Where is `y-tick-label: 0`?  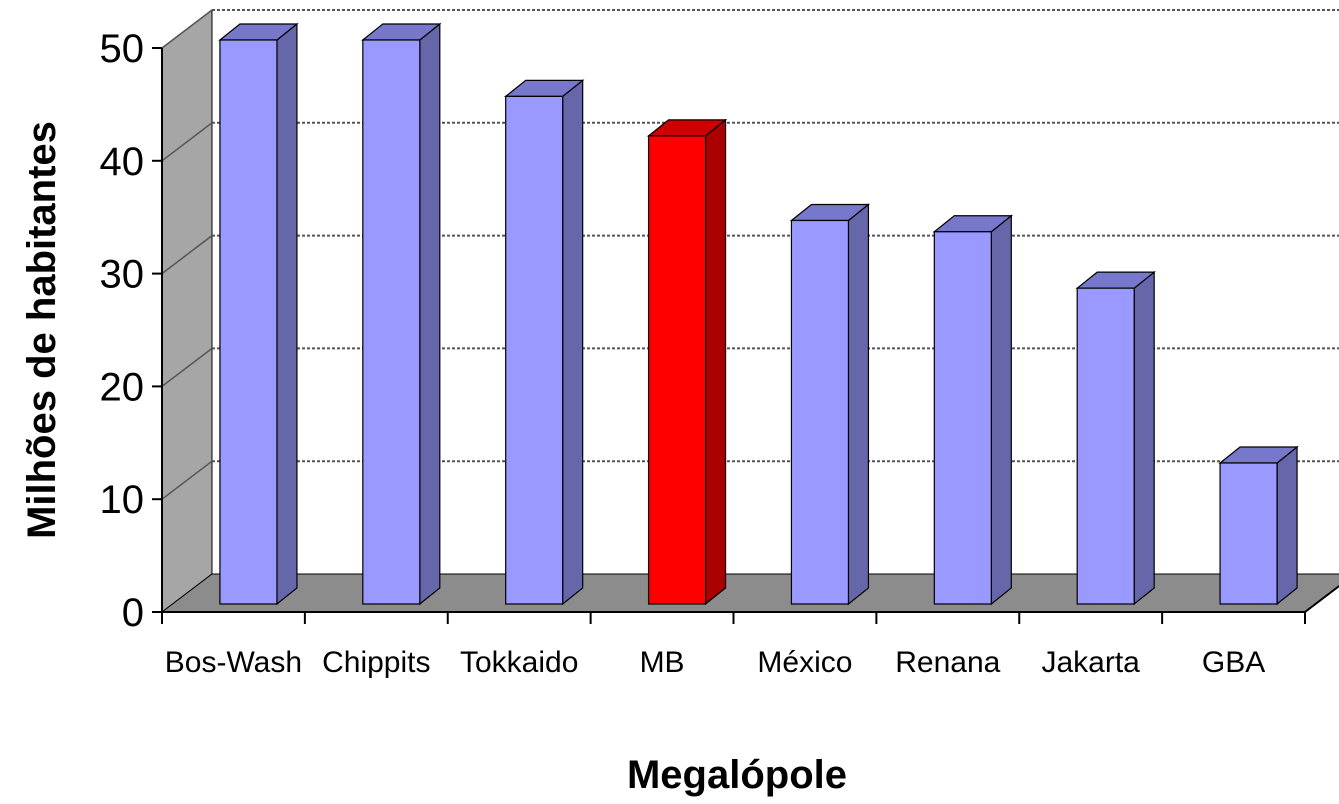 y-tick-label: 0 is located at coordinates (133, 613).